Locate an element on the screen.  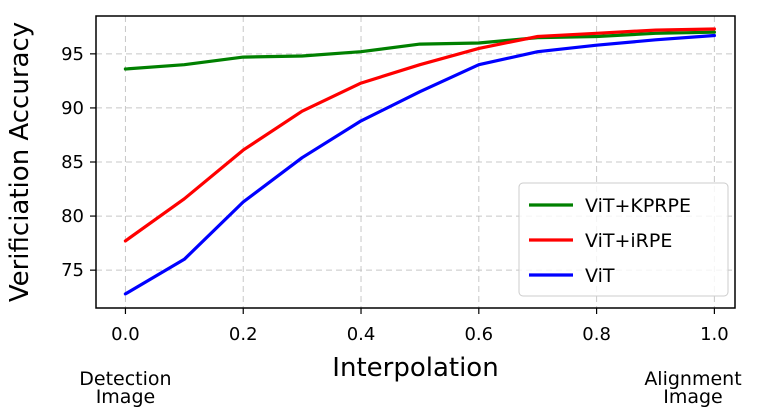
y-tick-label: 80 is located at coordinates (72, 216).